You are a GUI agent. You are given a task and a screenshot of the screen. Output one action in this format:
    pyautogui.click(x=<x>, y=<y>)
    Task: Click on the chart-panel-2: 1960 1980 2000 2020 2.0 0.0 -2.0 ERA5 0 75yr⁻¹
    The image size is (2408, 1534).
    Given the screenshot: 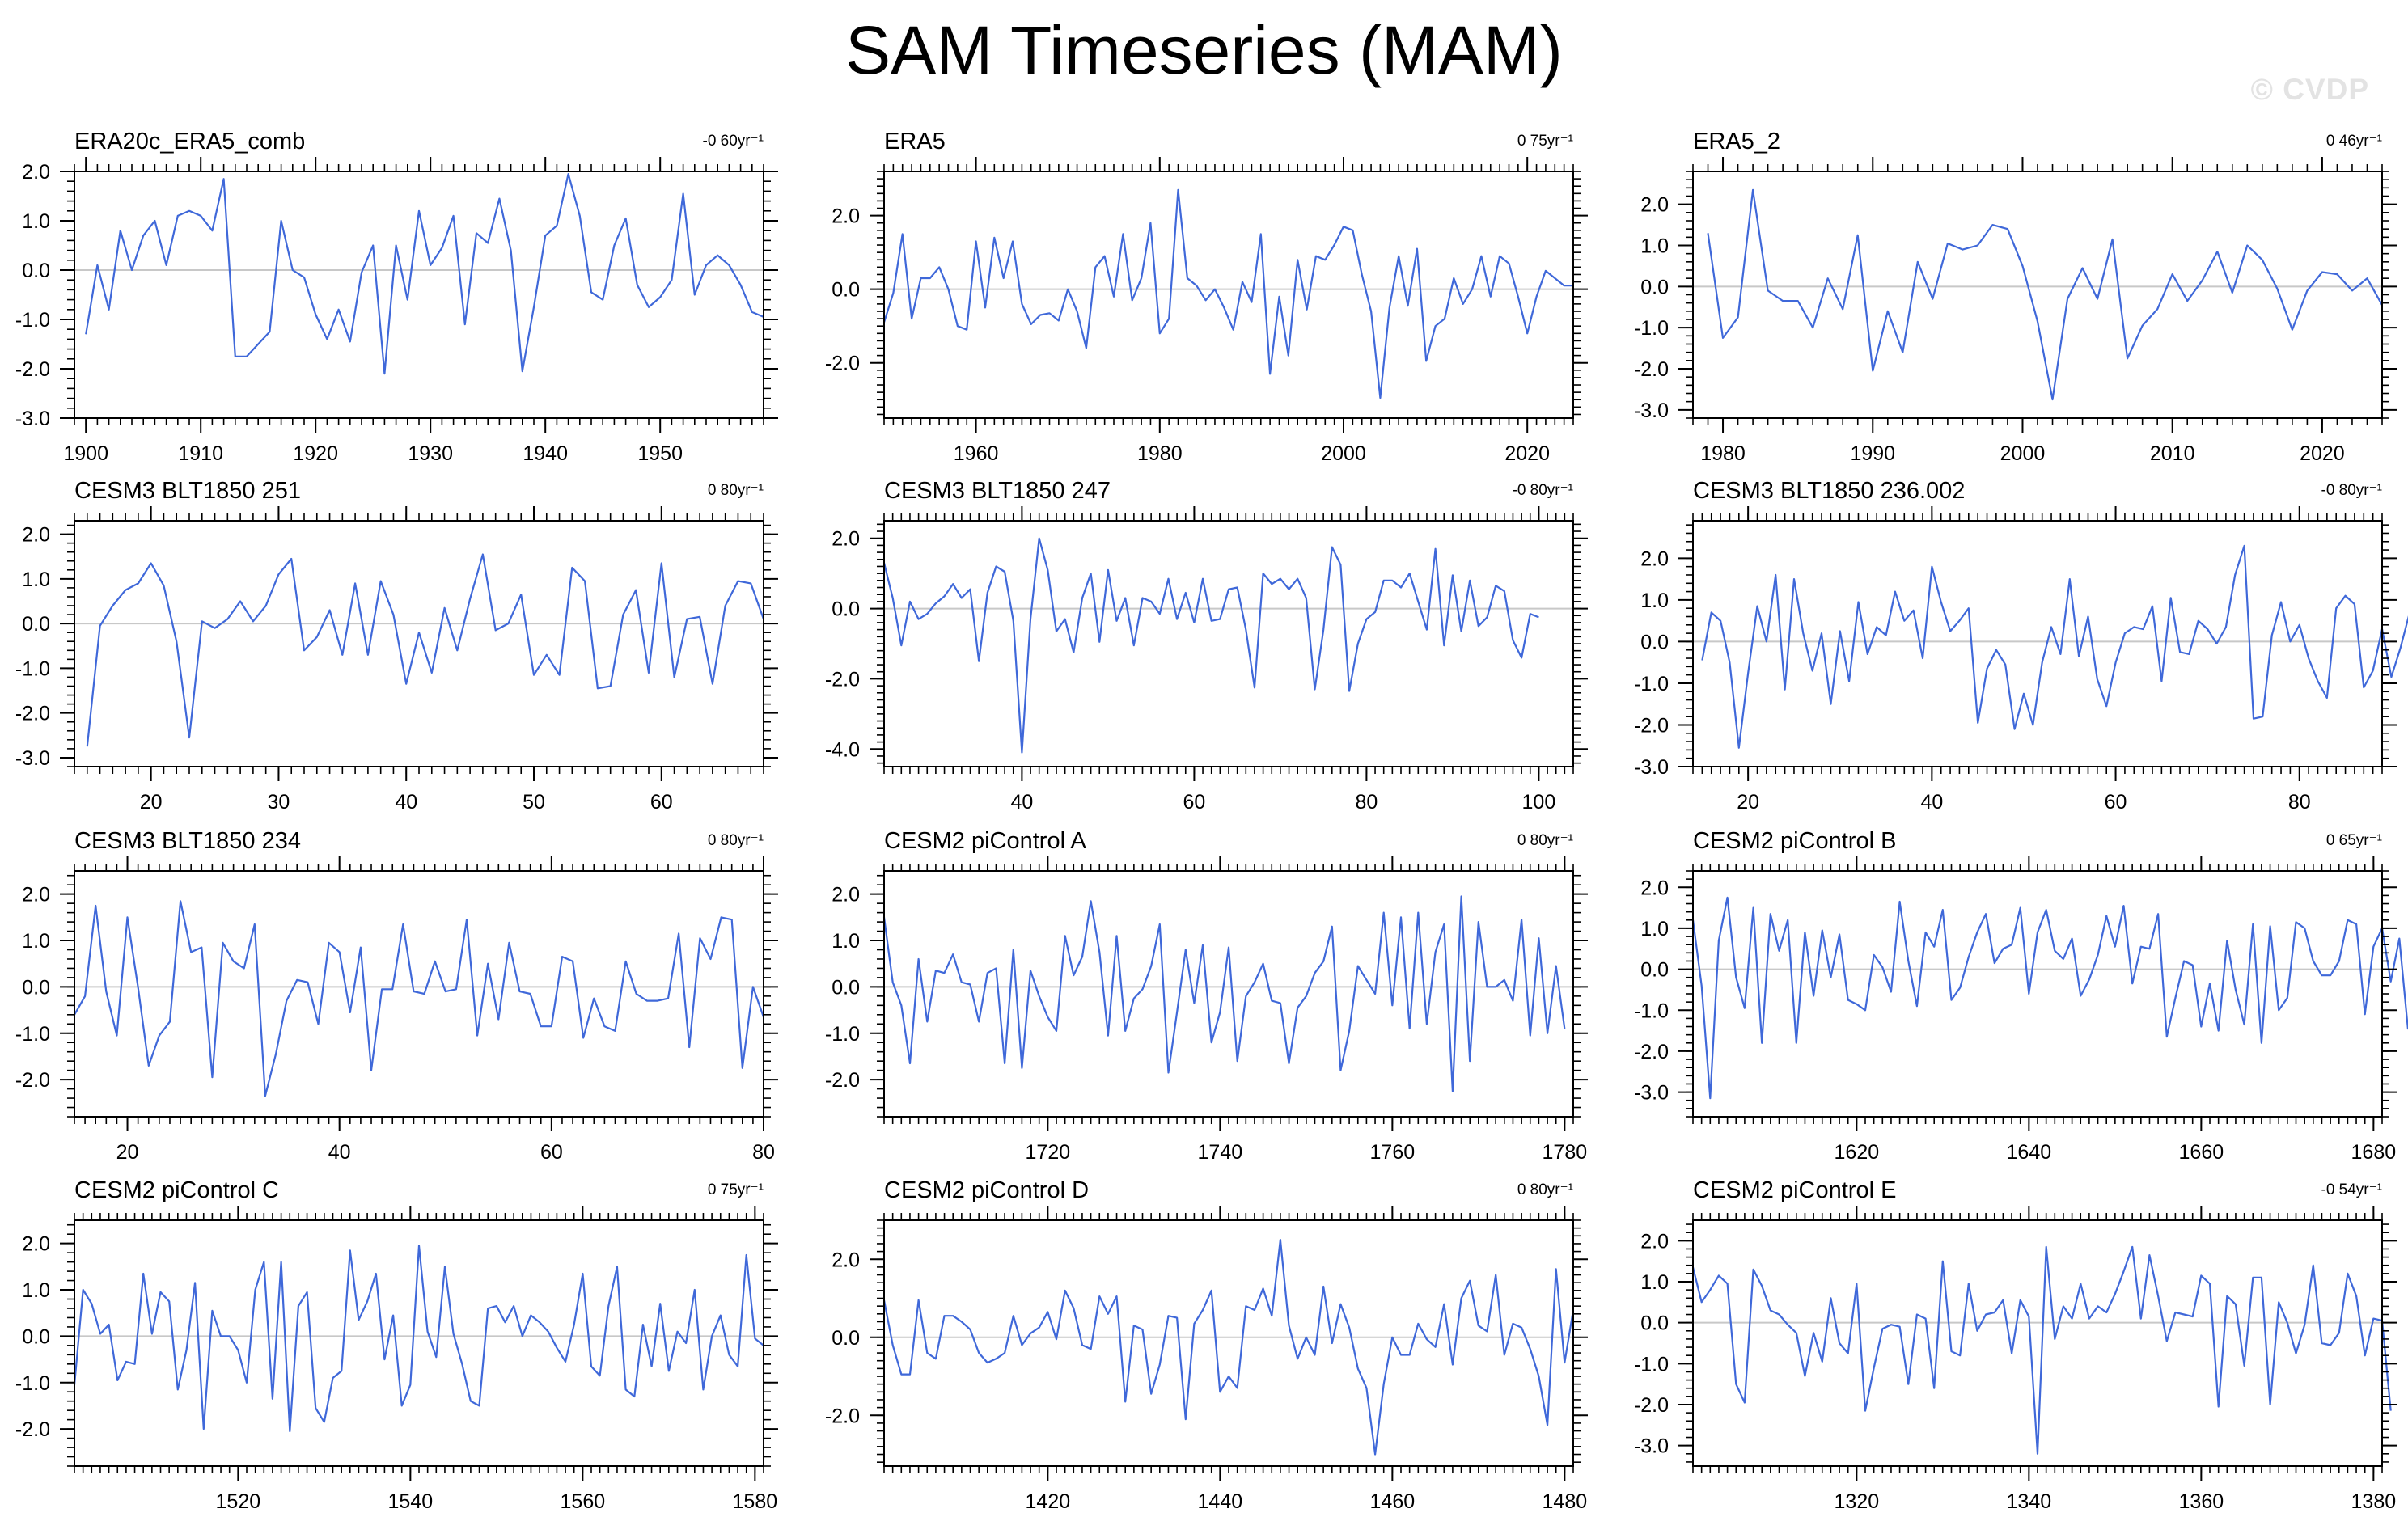 What is the action you would take?
    pyautogui.click(x=1206, y=297)
    